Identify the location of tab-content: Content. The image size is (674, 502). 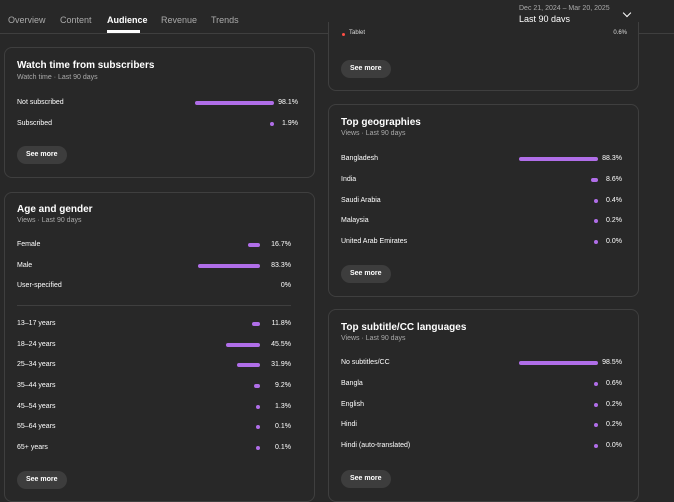
(76, 20).